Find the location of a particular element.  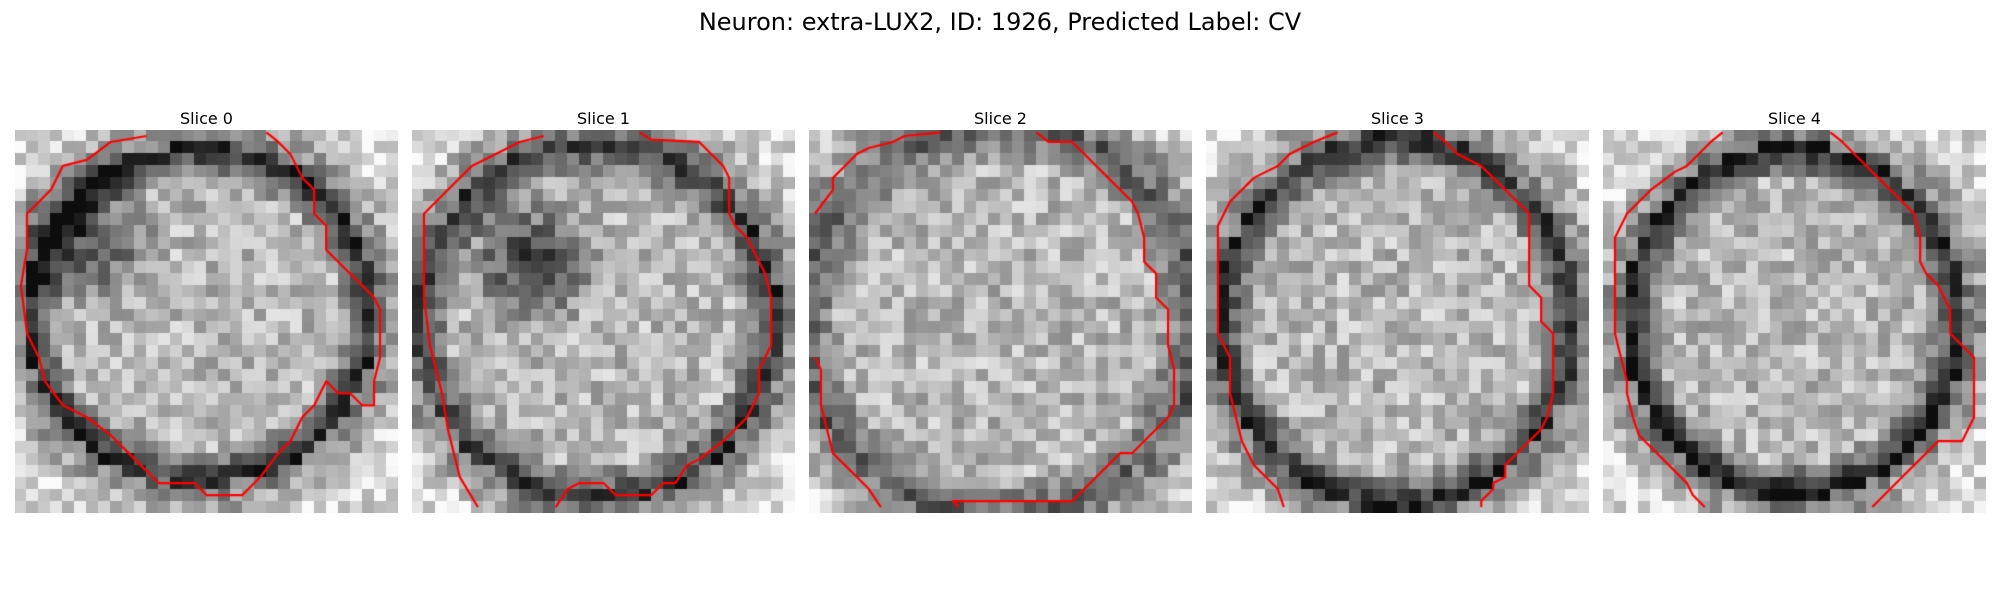

slice-panel-2: Slice 2 is located at coordinates (1000, 310).